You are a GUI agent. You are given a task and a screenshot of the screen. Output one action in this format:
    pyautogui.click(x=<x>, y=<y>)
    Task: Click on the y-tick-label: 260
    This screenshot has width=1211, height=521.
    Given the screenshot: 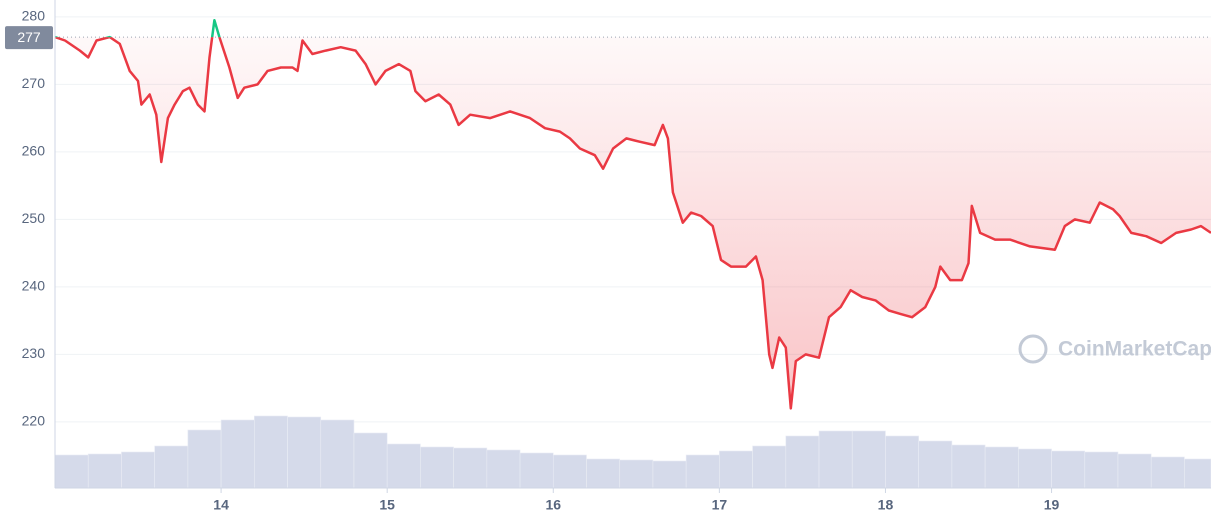 What is the action you would take?
    pyautogui.click(x=34, y=151)
    